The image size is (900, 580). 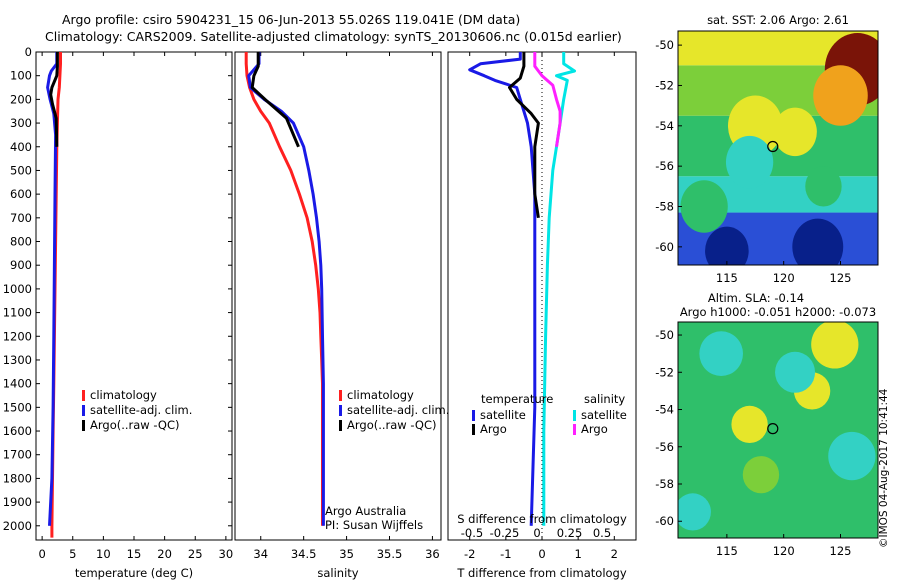 I want to click on legend-title: temperature, so click(x=517, y=399).